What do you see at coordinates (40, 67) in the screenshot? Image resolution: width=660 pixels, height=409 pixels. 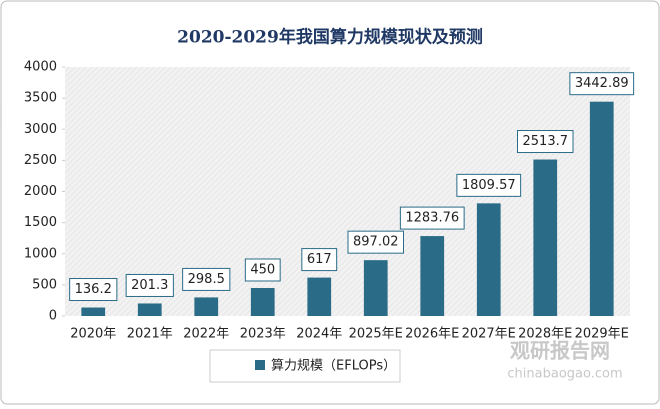 I see `y-tick-label: 4000` at bounding box center [40, 67].